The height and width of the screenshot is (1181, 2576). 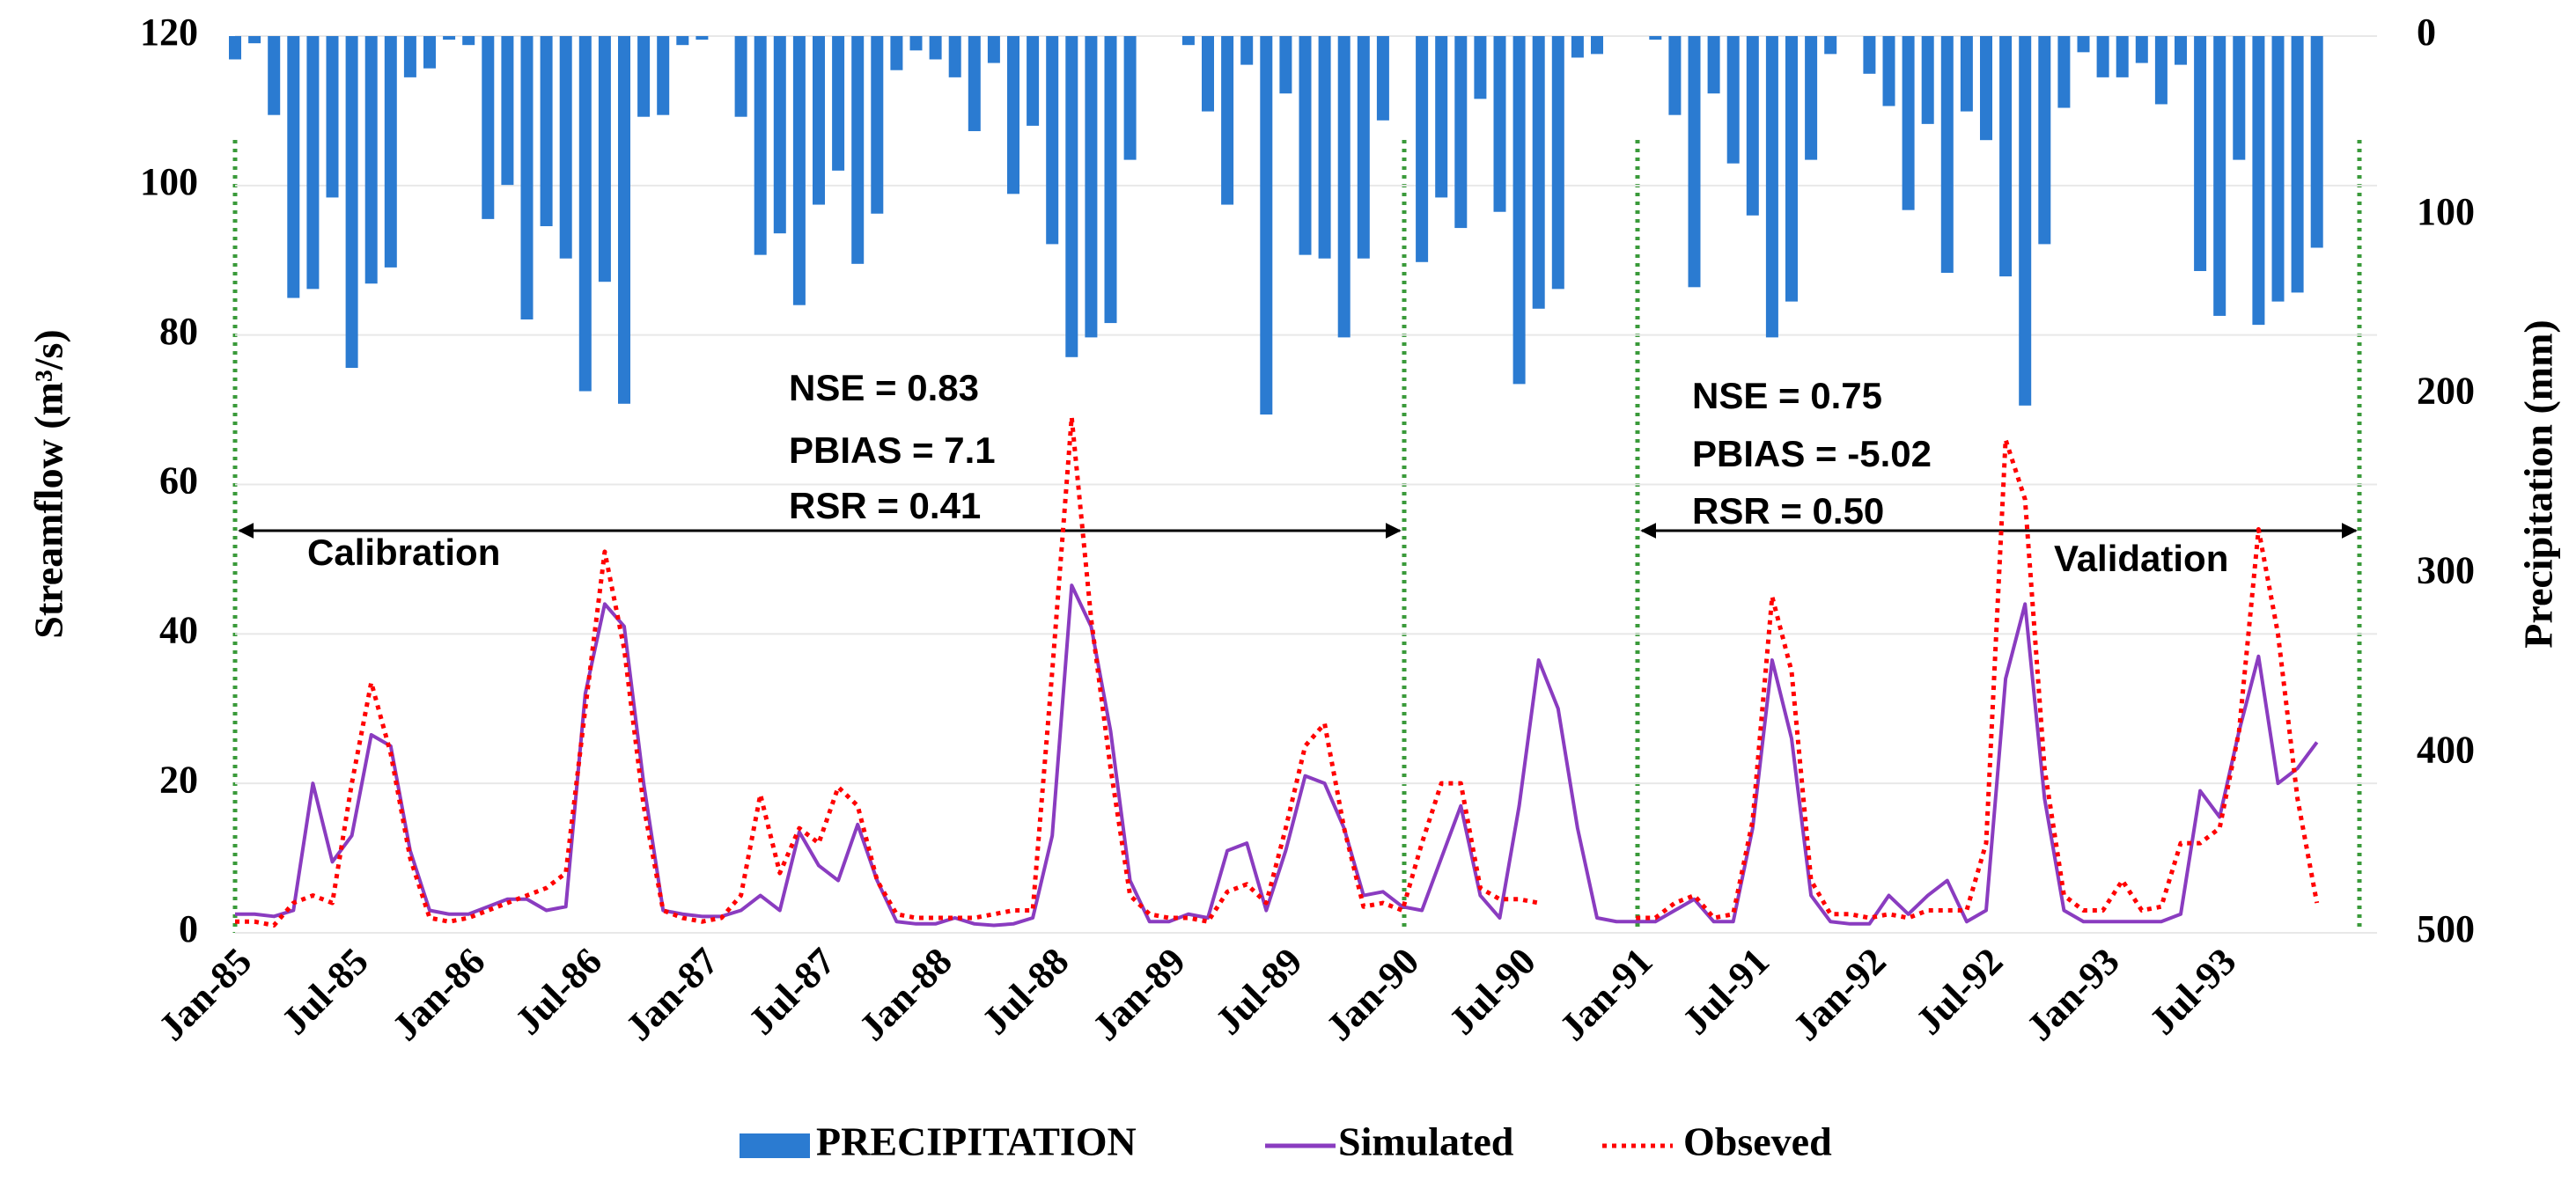 I want to click on x-tick-label: Jul-93, so click(x=2193, y=992).